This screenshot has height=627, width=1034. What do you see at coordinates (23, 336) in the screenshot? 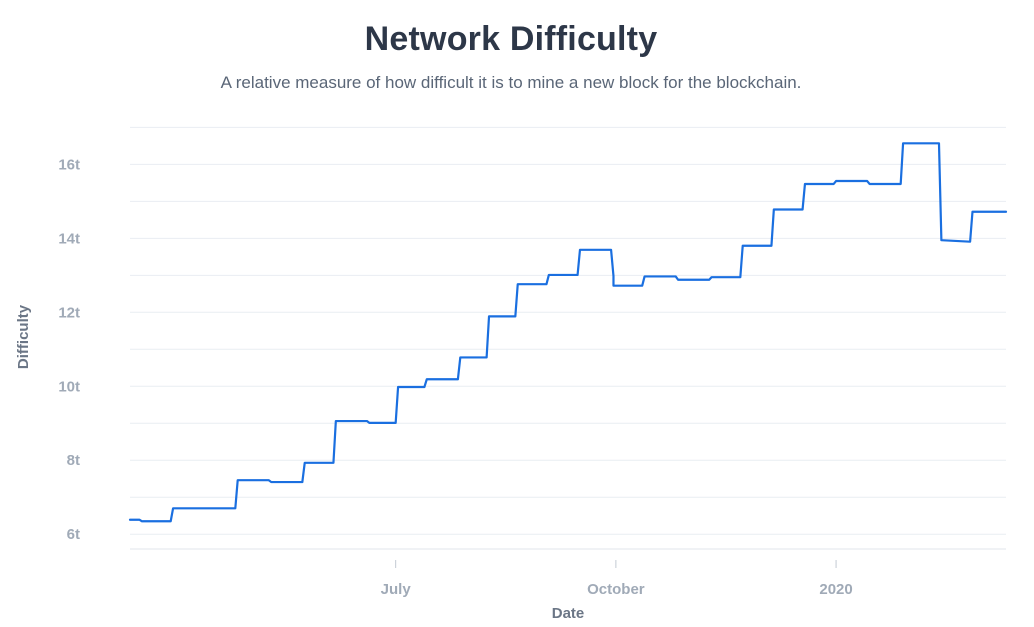
I see `y-axis-title: Difficulty` at bounding box center [23, 336].